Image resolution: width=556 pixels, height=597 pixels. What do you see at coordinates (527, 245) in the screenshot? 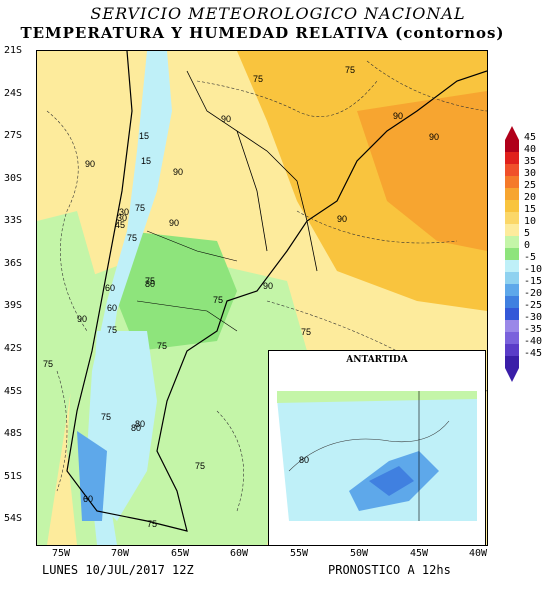
I see `colorbar-label: 0` at bounding box center [527, 245].